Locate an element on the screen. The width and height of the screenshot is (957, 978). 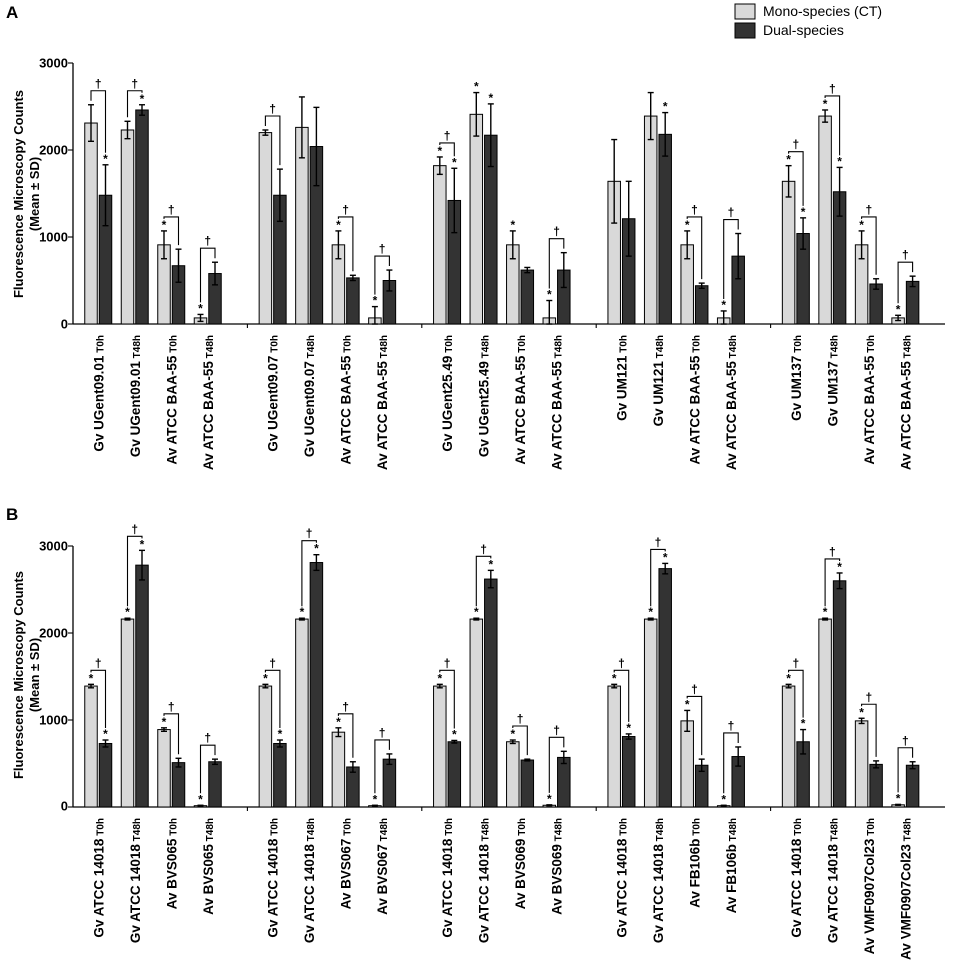
category-name: Av BVS065 is located at coordinates (171, 873).